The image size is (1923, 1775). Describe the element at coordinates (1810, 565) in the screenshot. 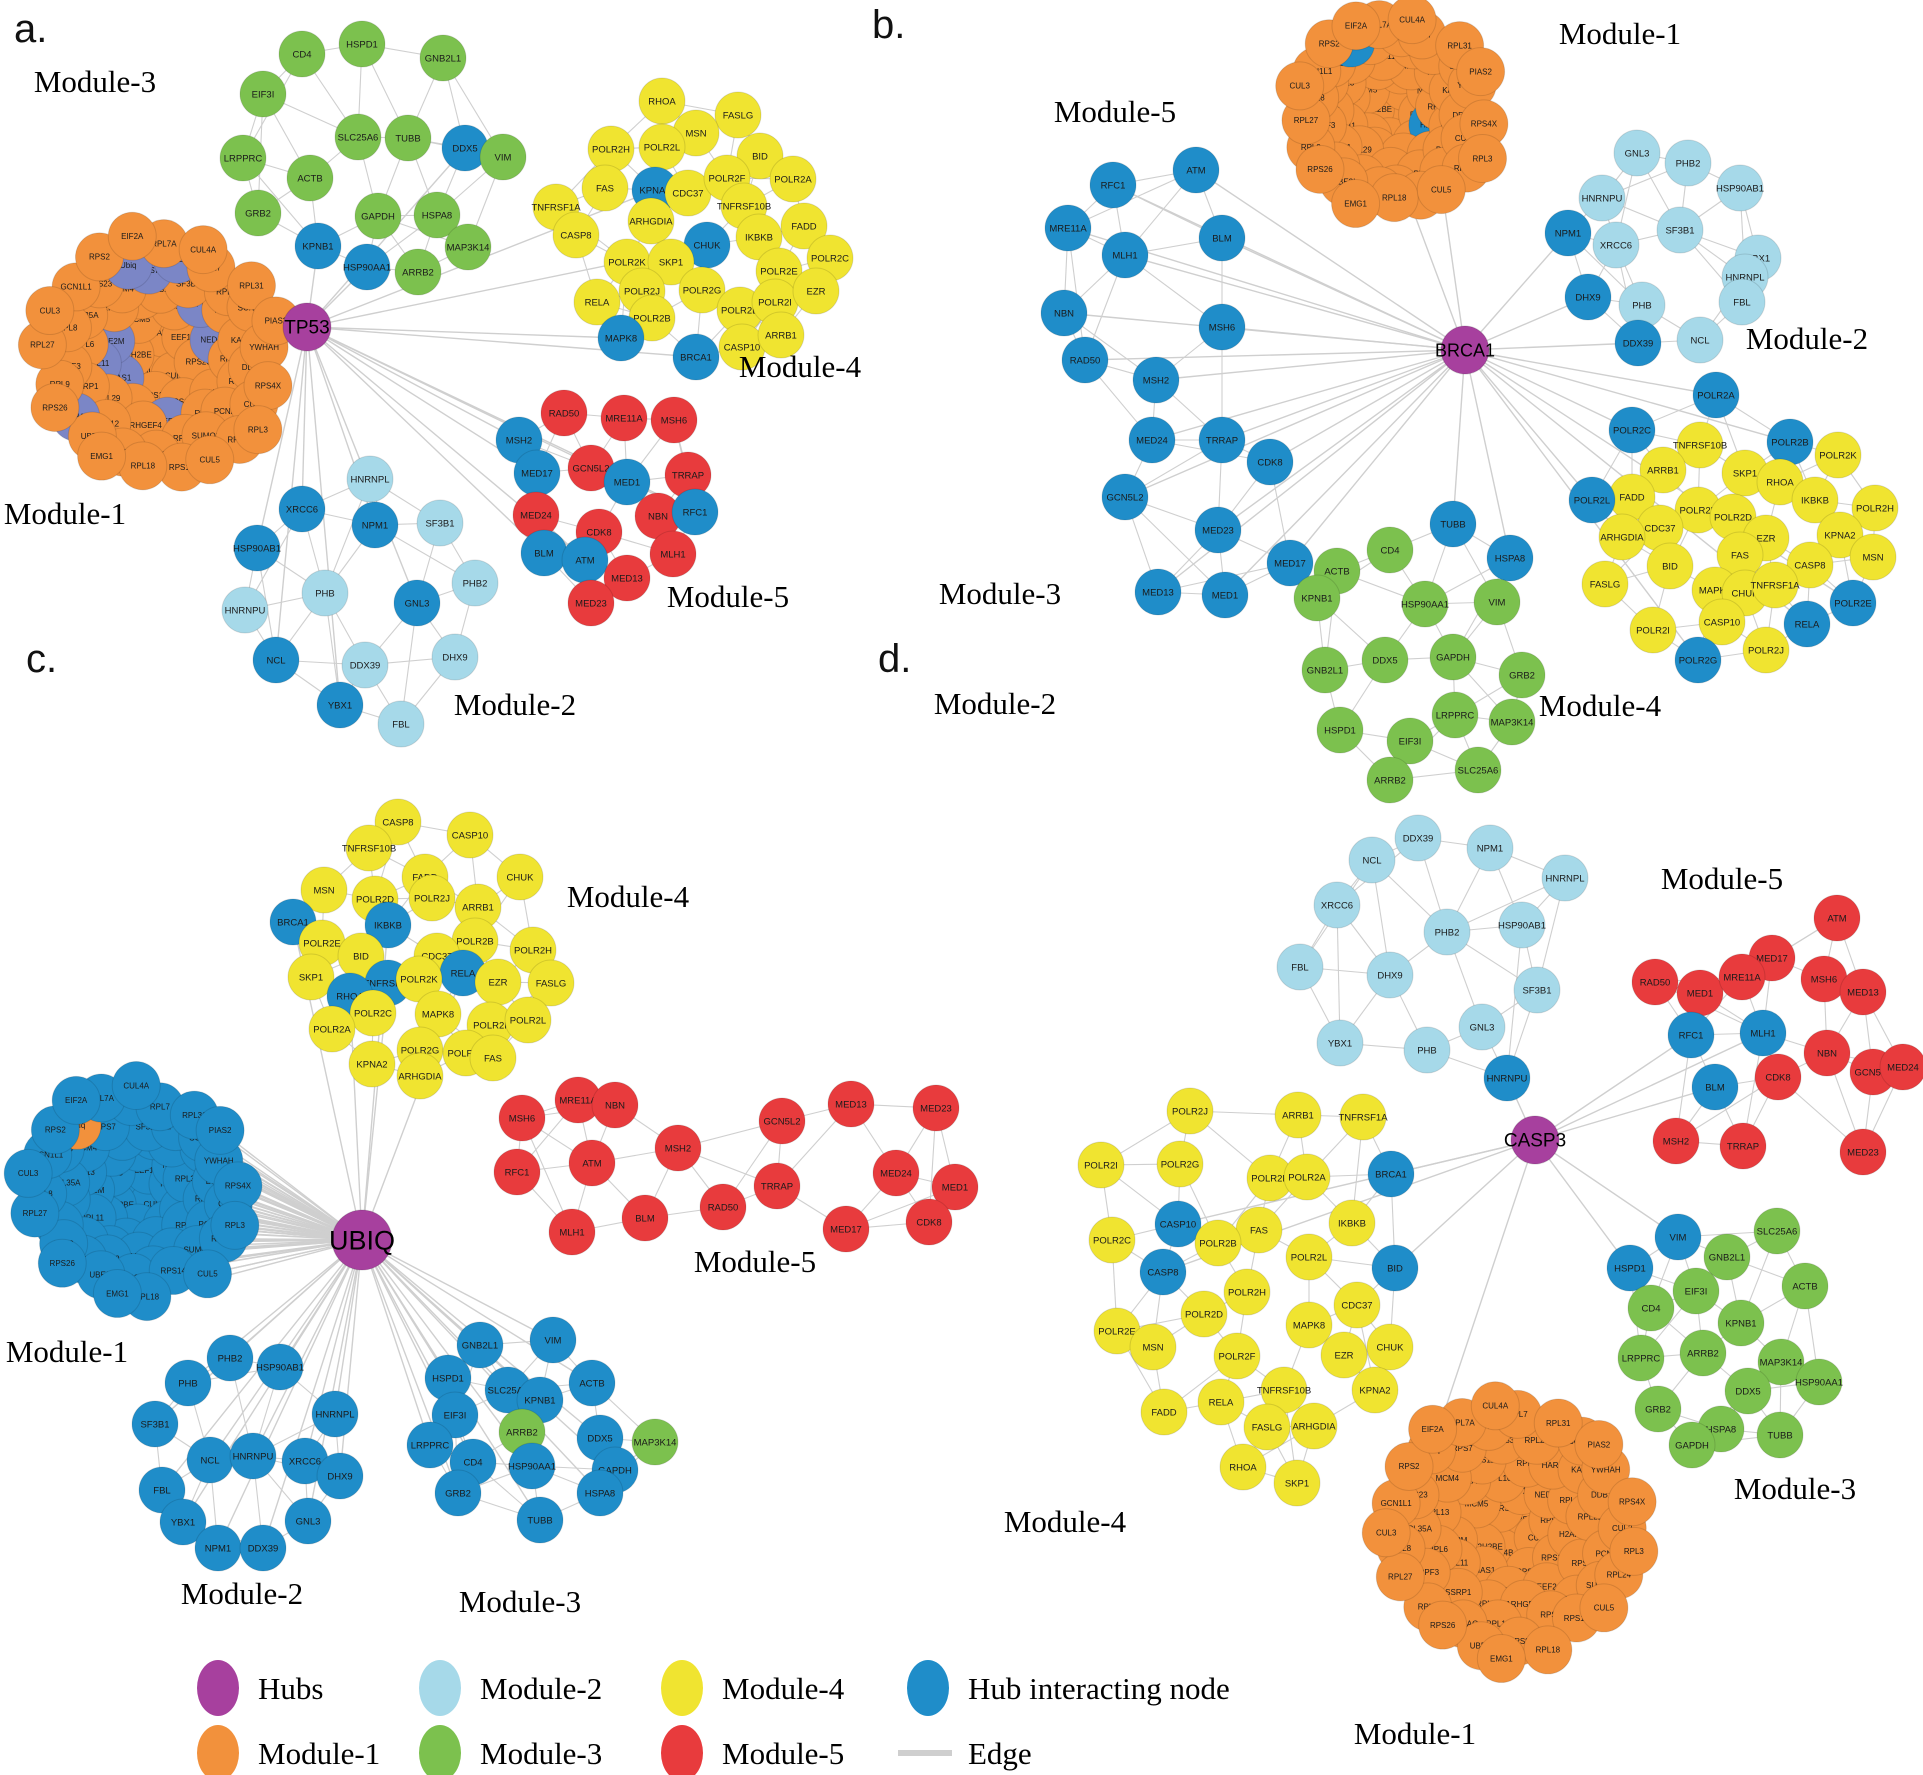

I see `node-CASP8: CASP8` at that location.